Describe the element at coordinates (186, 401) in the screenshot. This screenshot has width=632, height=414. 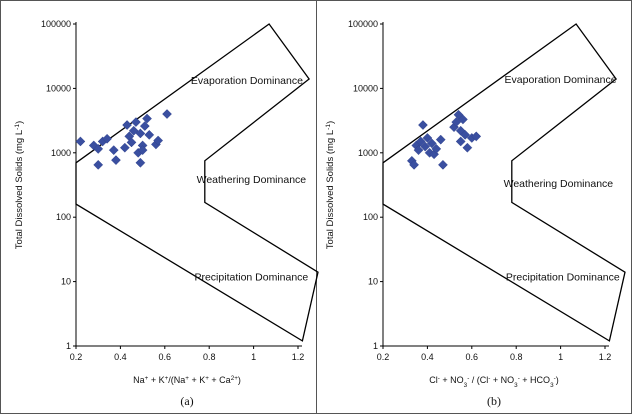
I see `panel-label: (a)` at that location.